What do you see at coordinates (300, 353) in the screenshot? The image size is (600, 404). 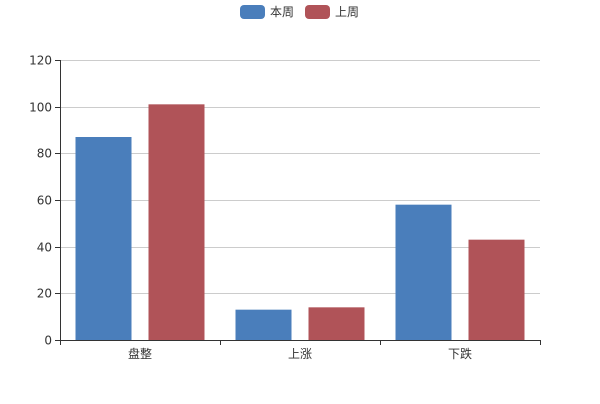 I see `x-tick-label: 上涨` at bounding box center [300, 353].